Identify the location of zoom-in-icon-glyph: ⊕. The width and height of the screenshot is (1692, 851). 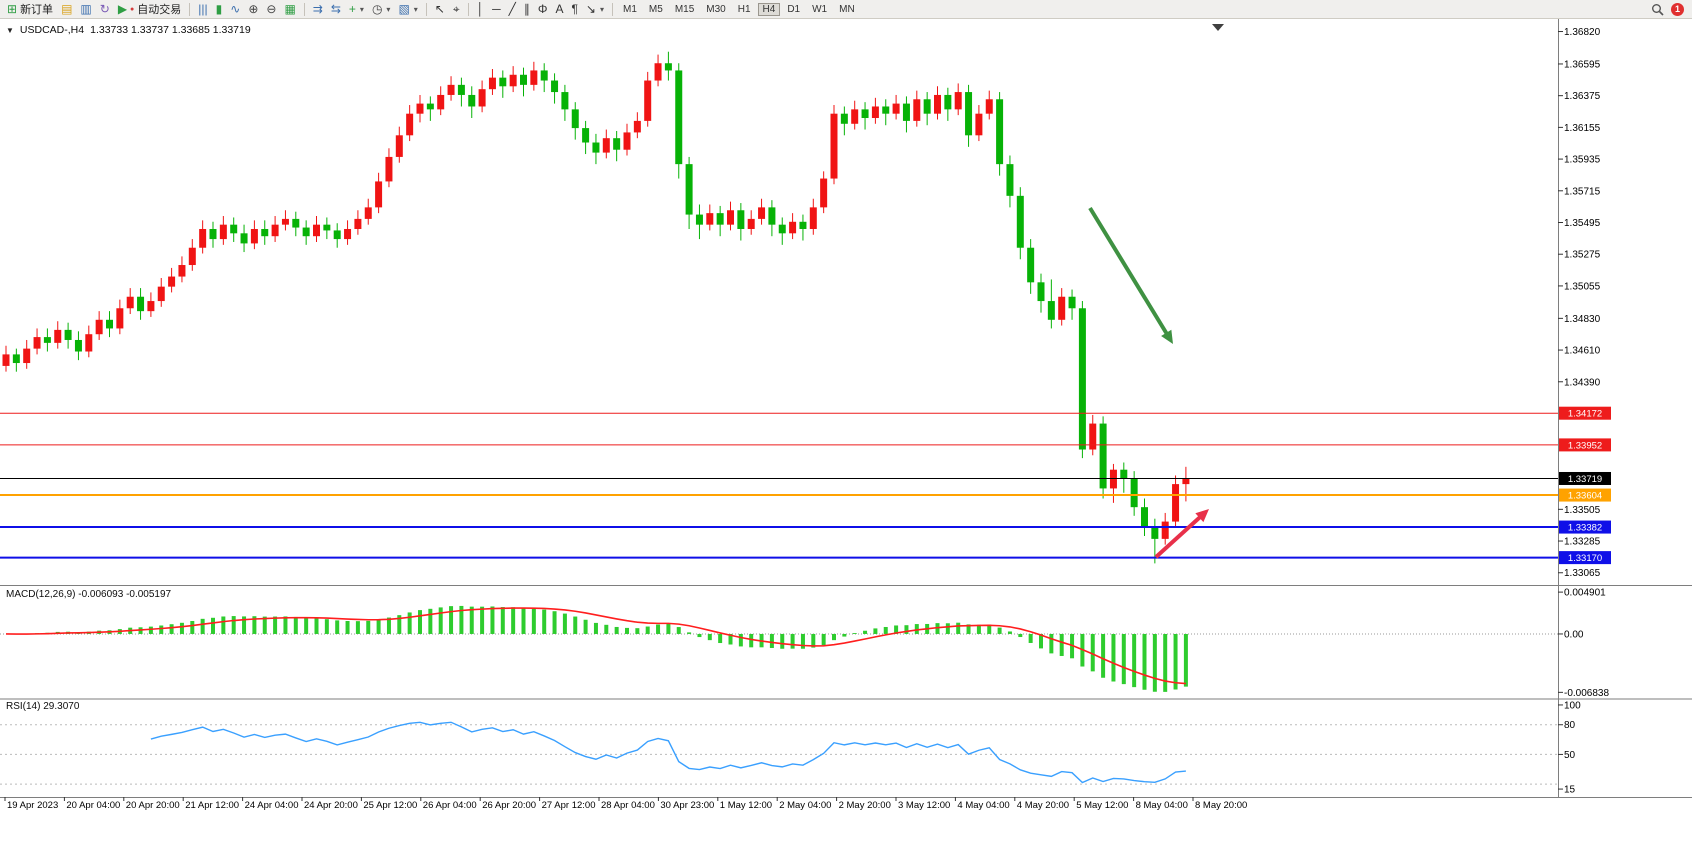
(253, 9).